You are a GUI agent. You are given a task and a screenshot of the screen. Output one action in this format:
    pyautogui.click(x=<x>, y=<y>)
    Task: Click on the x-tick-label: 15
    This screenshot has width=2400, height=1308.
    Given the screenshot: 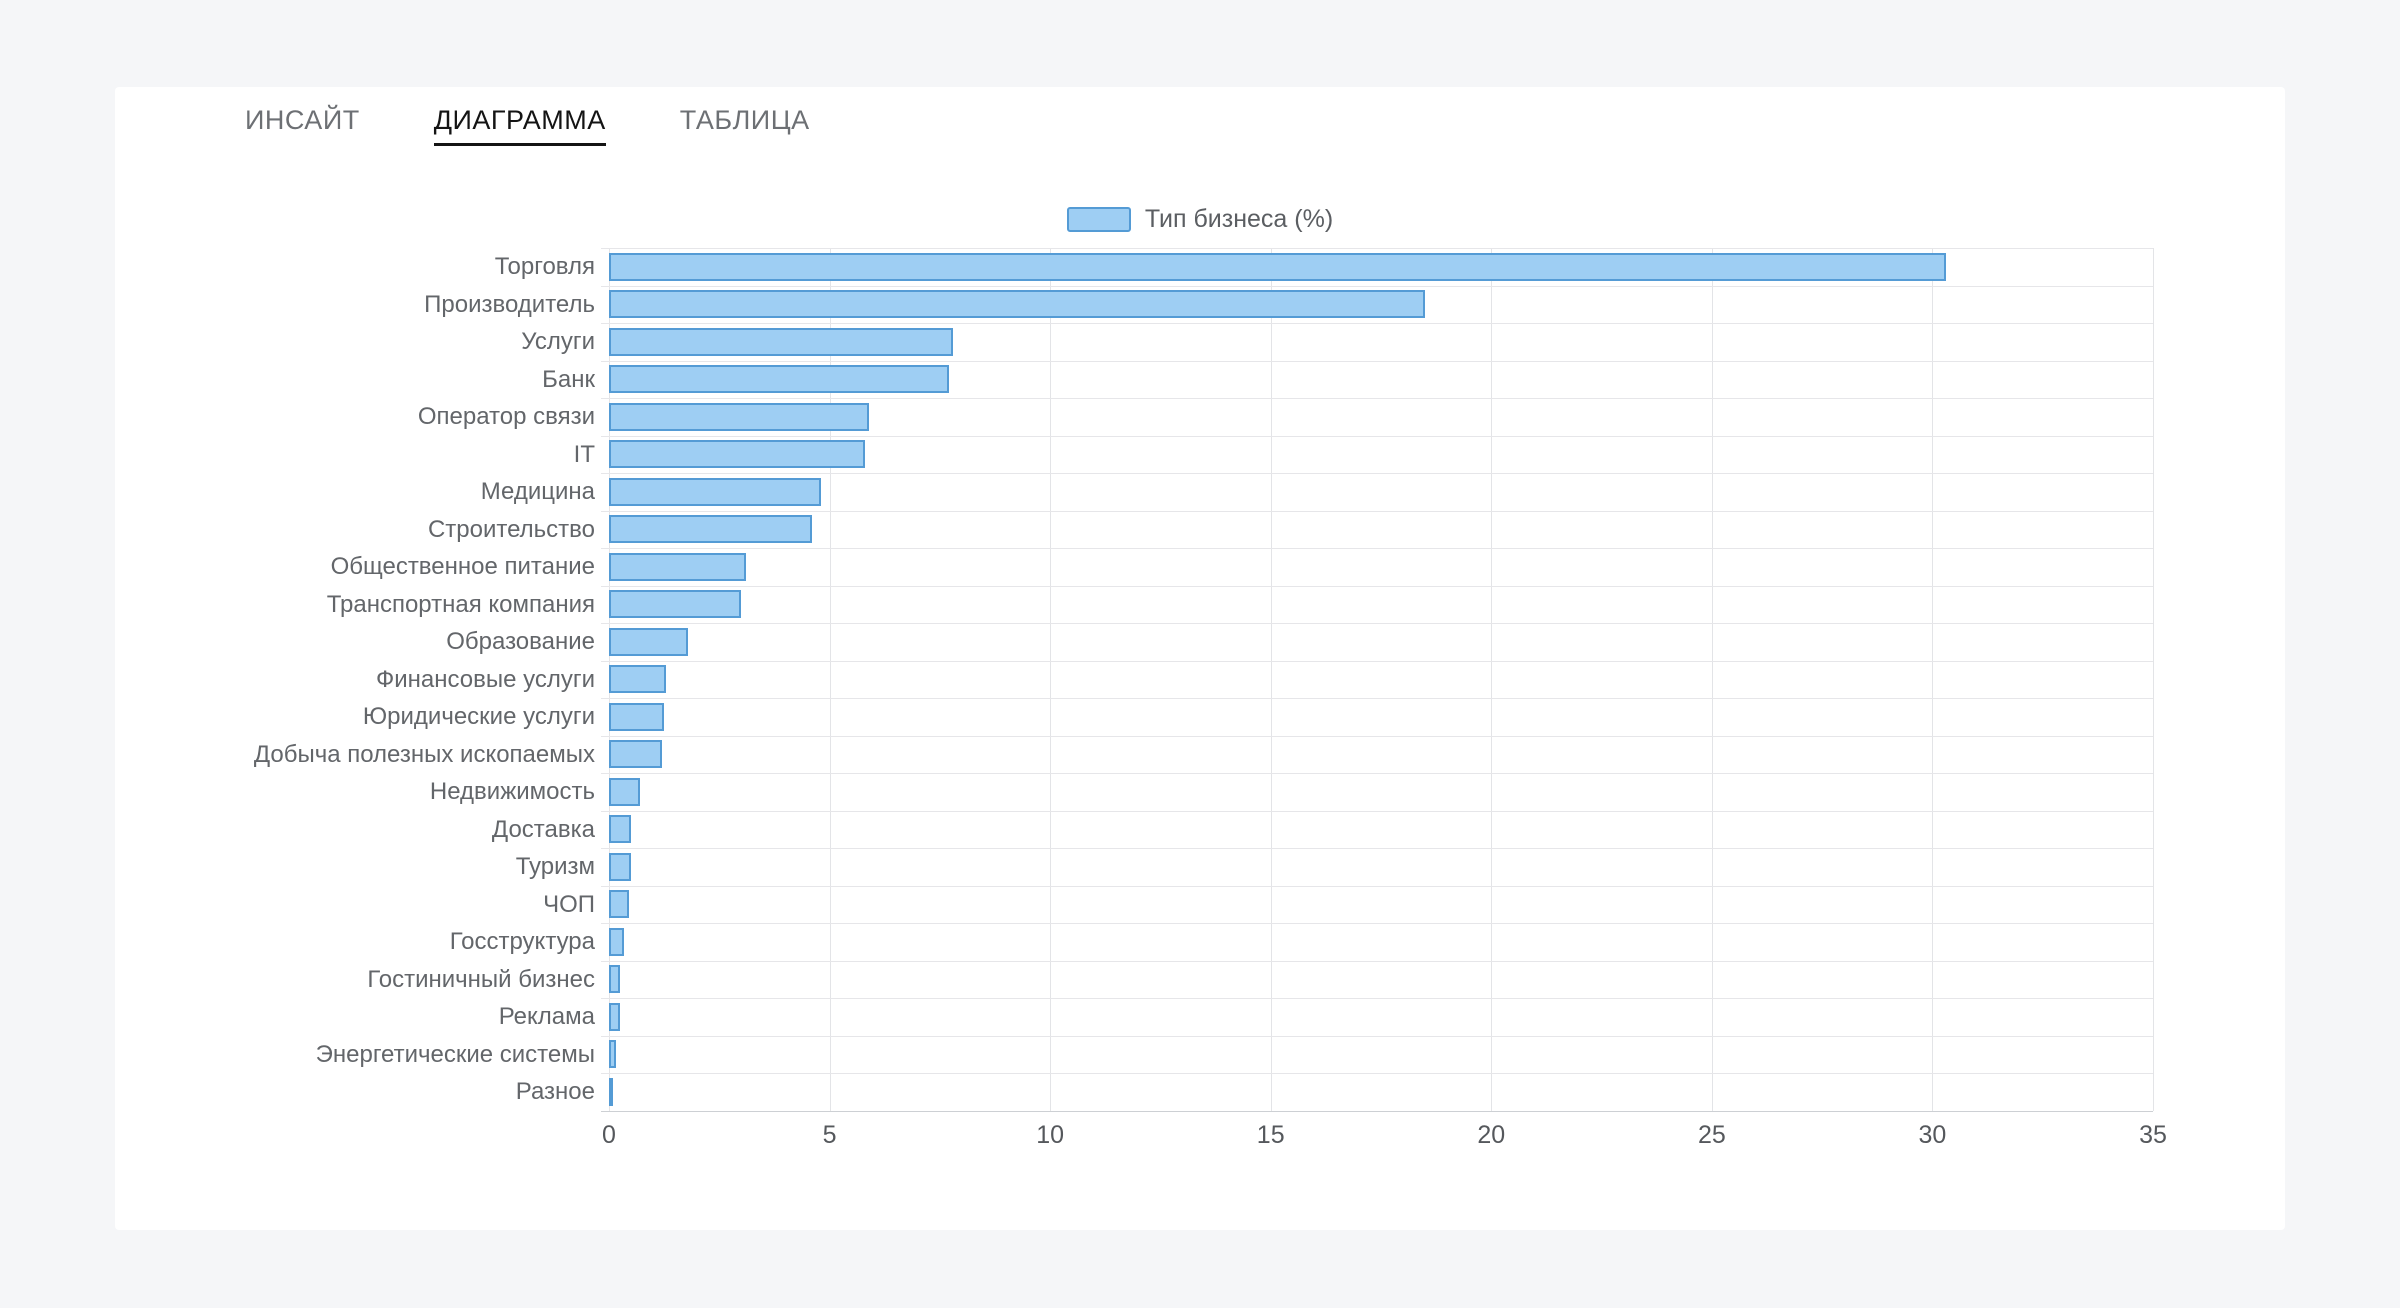 What is the action you would take?
    pyautogui.click(x=1270, y=1134)
    